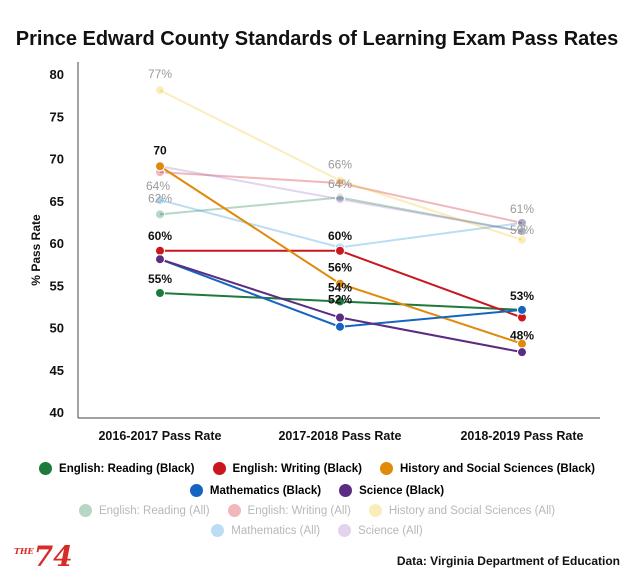 The width and height of the screenshot is (634, 586). I want to click on legend-item: Mathematics (Black), so click(255, 490).